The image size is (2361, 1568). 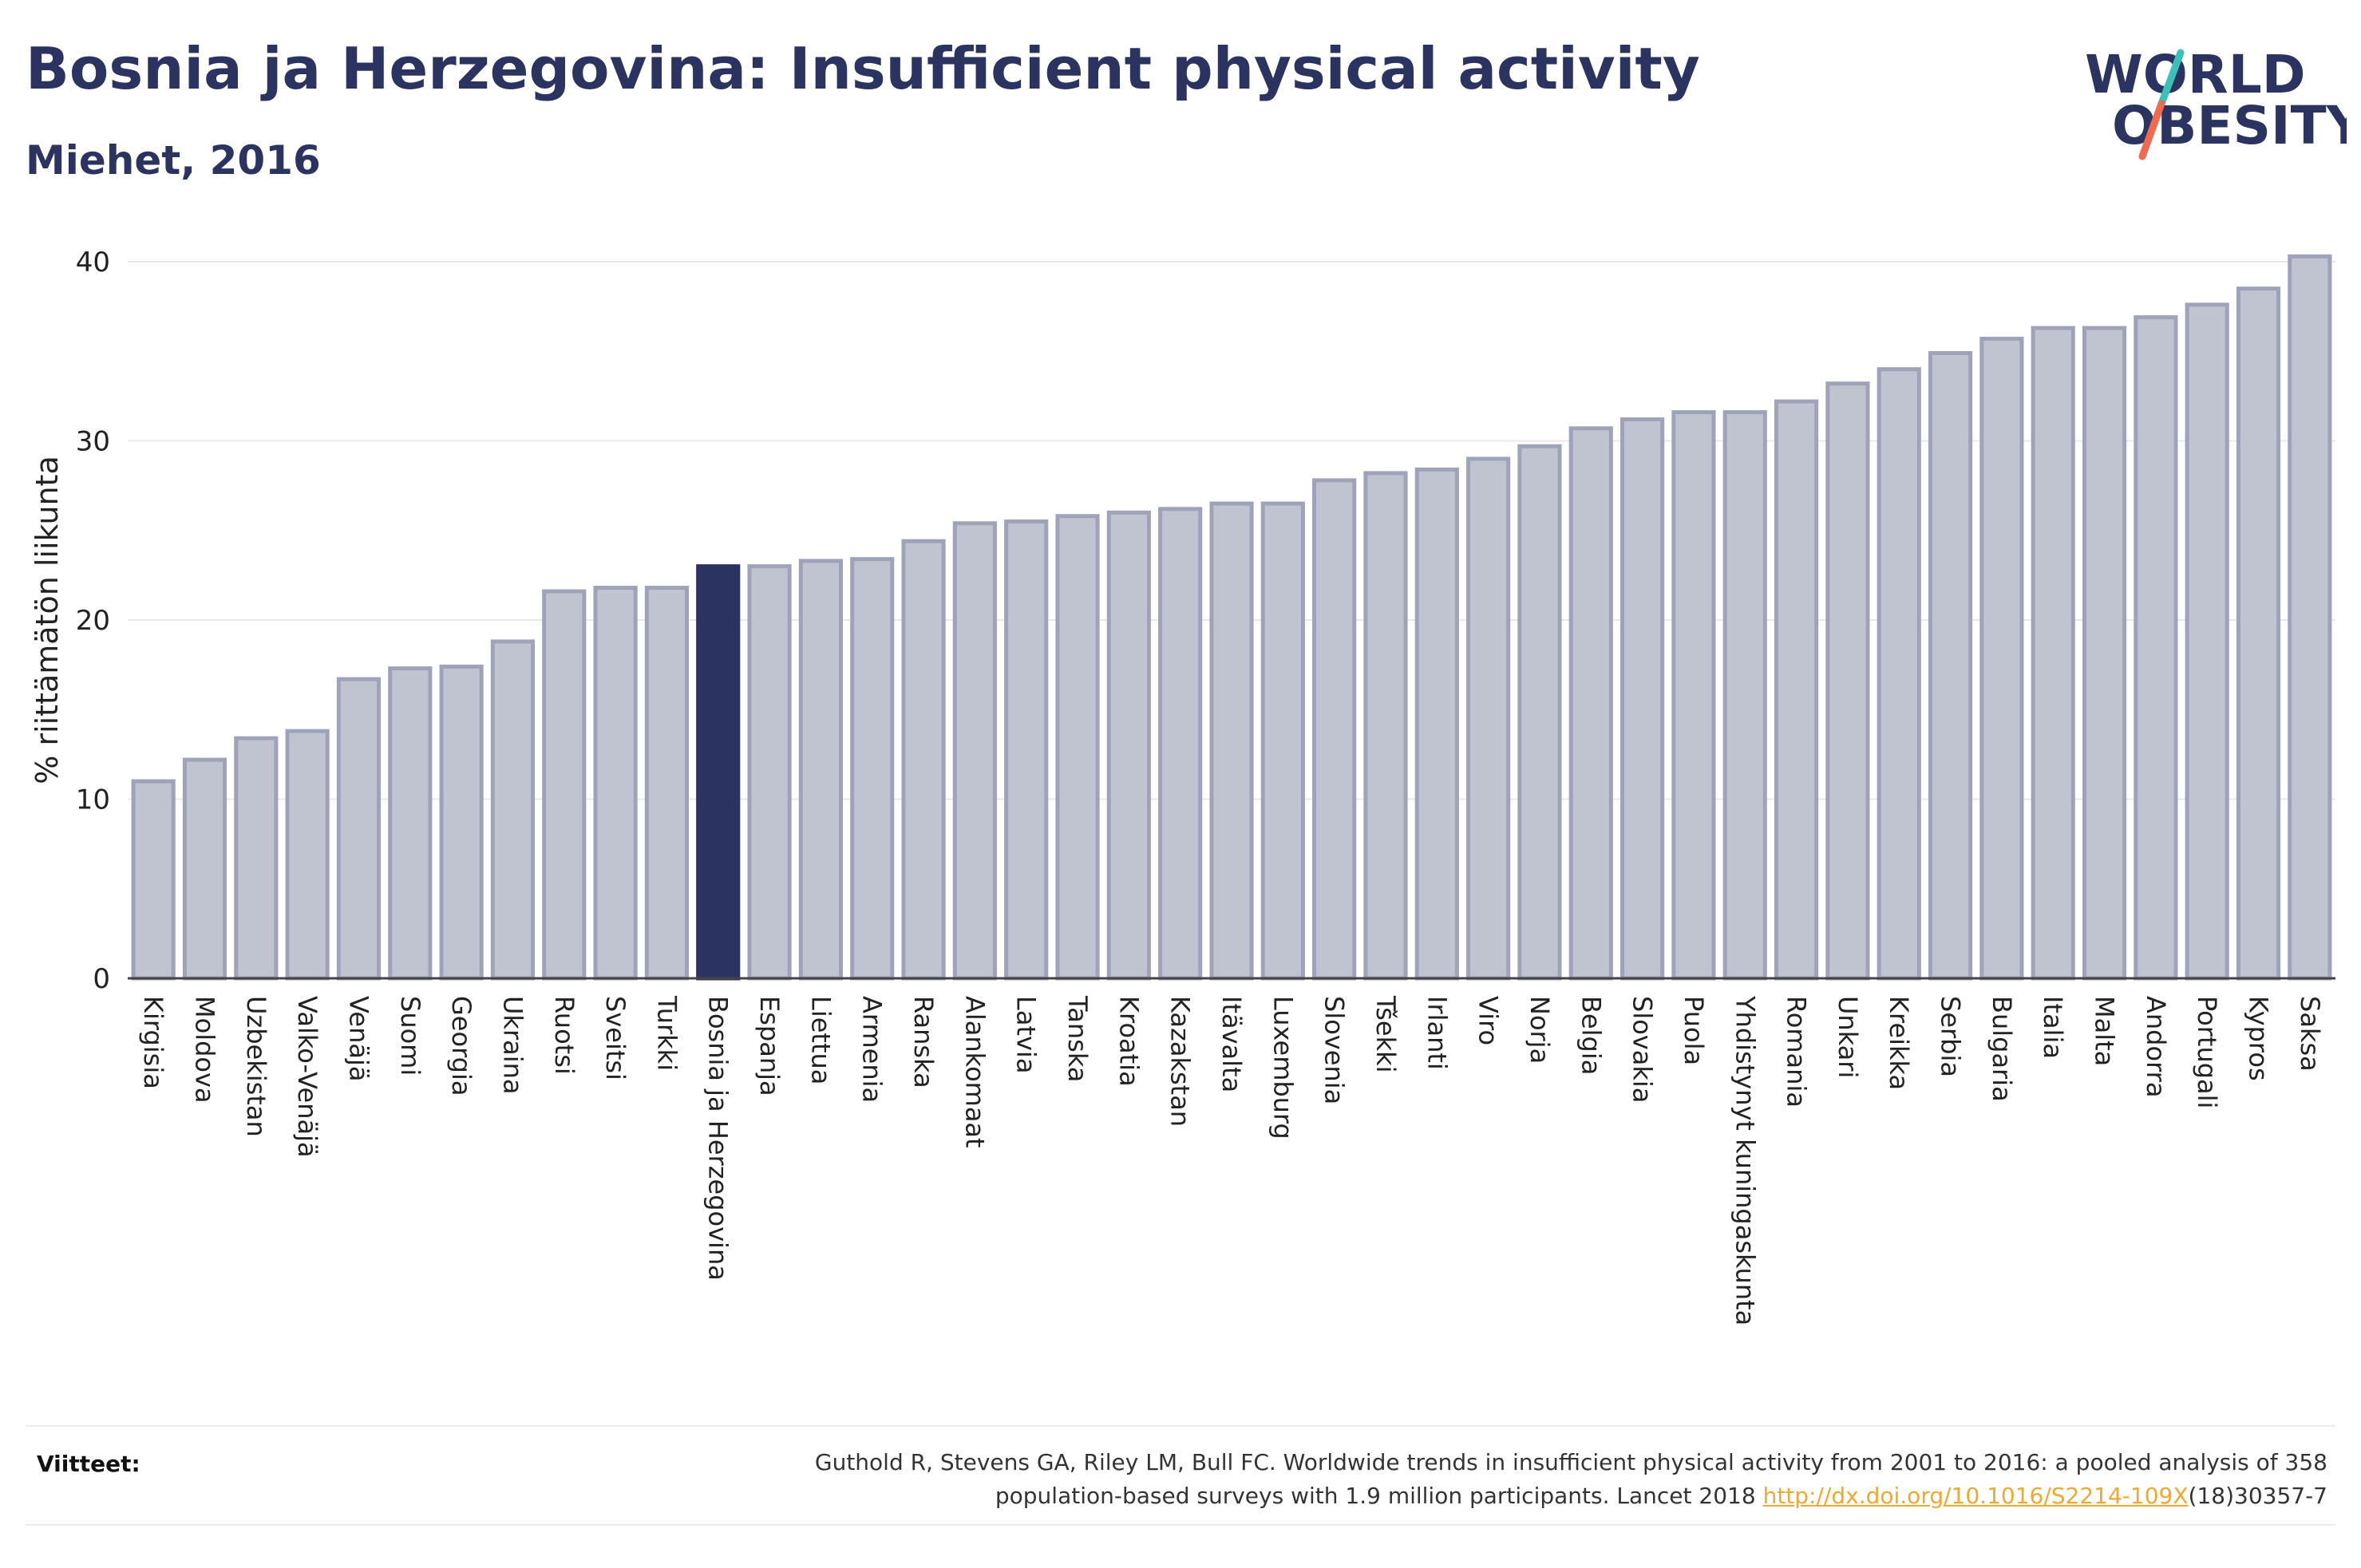 What do you see at coordinates (307, 1077) in the screenshot?
I see `x-tick-label: Valko-Venäjä` at bounding box center [307, 1077].